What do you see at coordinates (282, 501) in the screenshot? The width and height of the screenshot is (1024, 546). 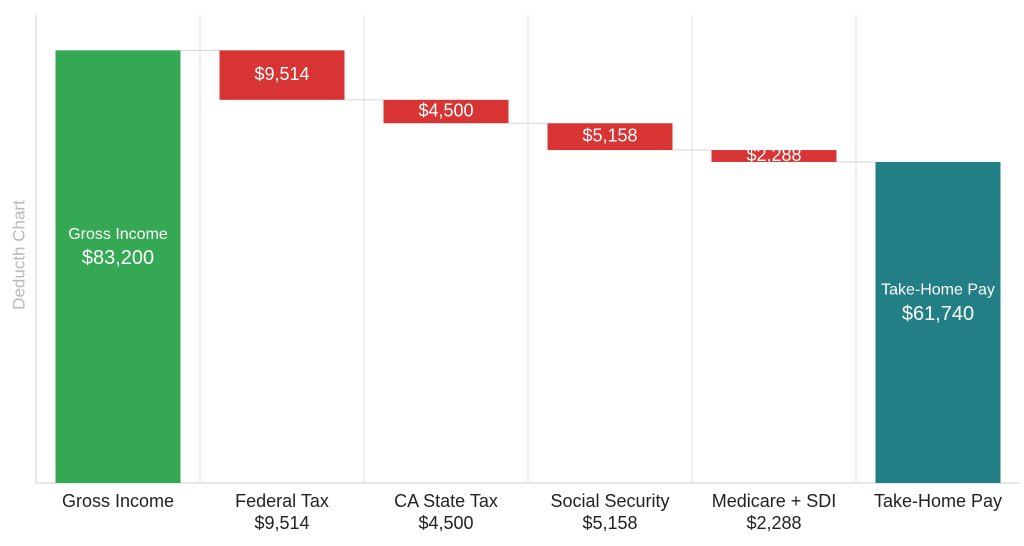 I see `x-tick-label: Federal Tax` at bounding box center [282, 501].